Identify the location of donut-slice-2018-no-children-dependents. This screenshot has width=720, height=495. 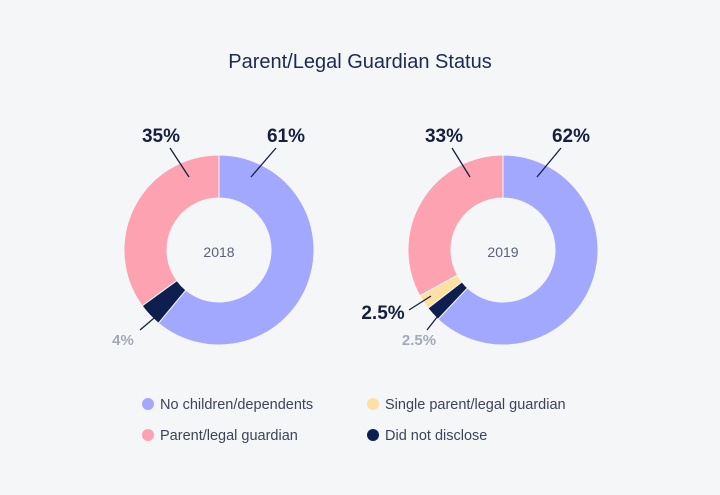
(236, 250).